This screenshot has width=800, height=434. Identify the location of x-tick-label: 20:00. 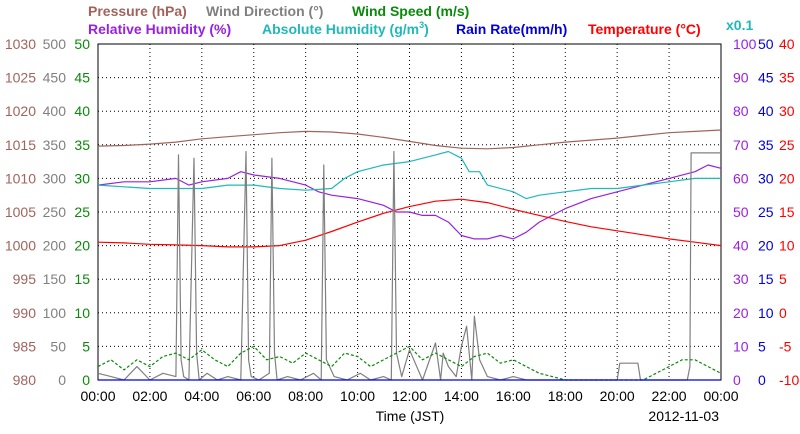
(617, 396).